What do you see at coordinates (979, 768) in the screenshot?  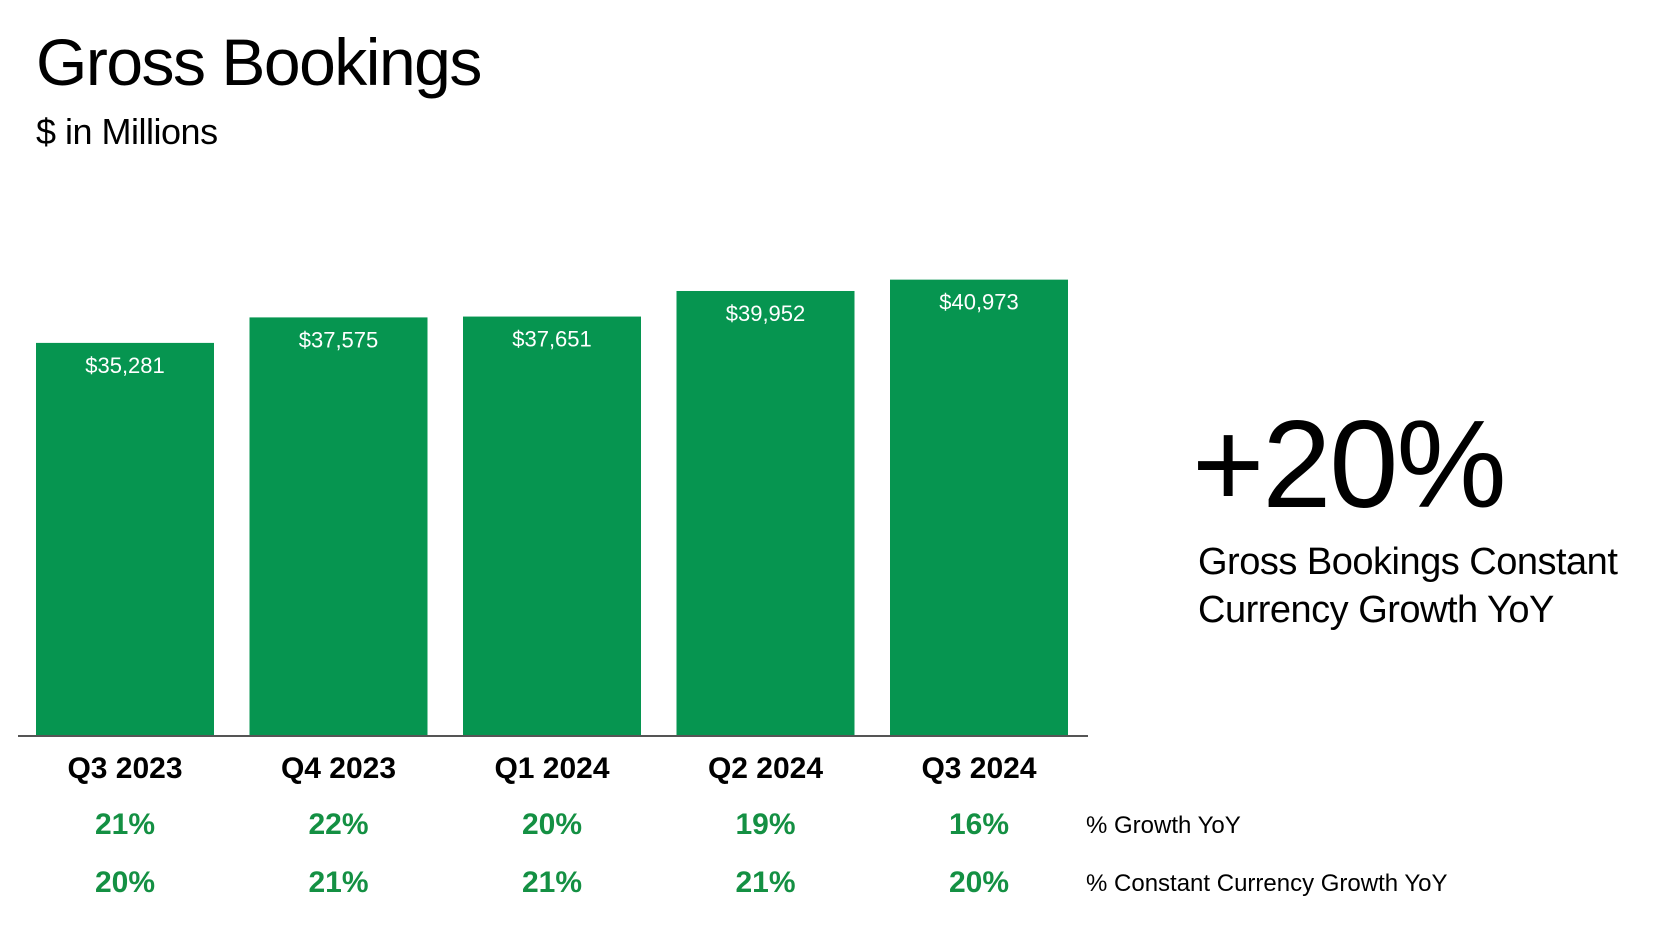 I see `x-tick-label: Q3 2024` at bounding box center [979, 768].